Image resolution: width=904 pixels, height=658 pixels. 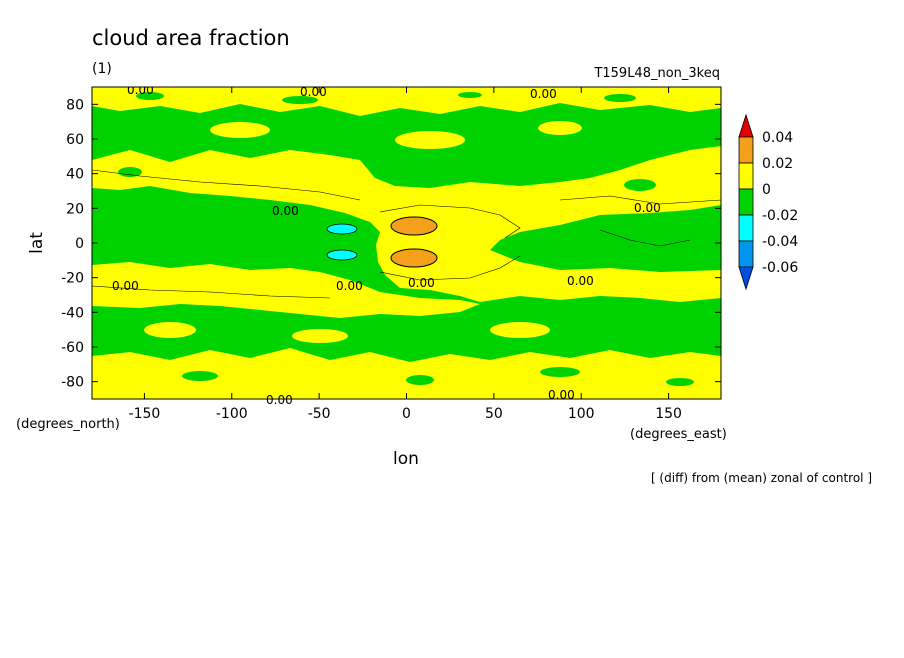 I want to click on note-label: [ (diff) from (mean) zonal of control ], so click(x=761, y=478).